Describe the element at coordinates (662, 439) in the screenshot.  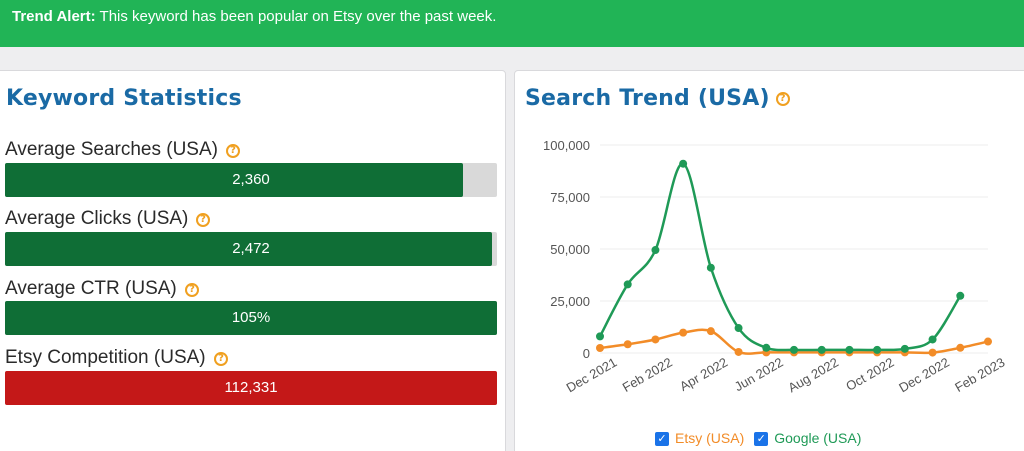
I see `etsy-checkbox-icon: ✓` at that location.